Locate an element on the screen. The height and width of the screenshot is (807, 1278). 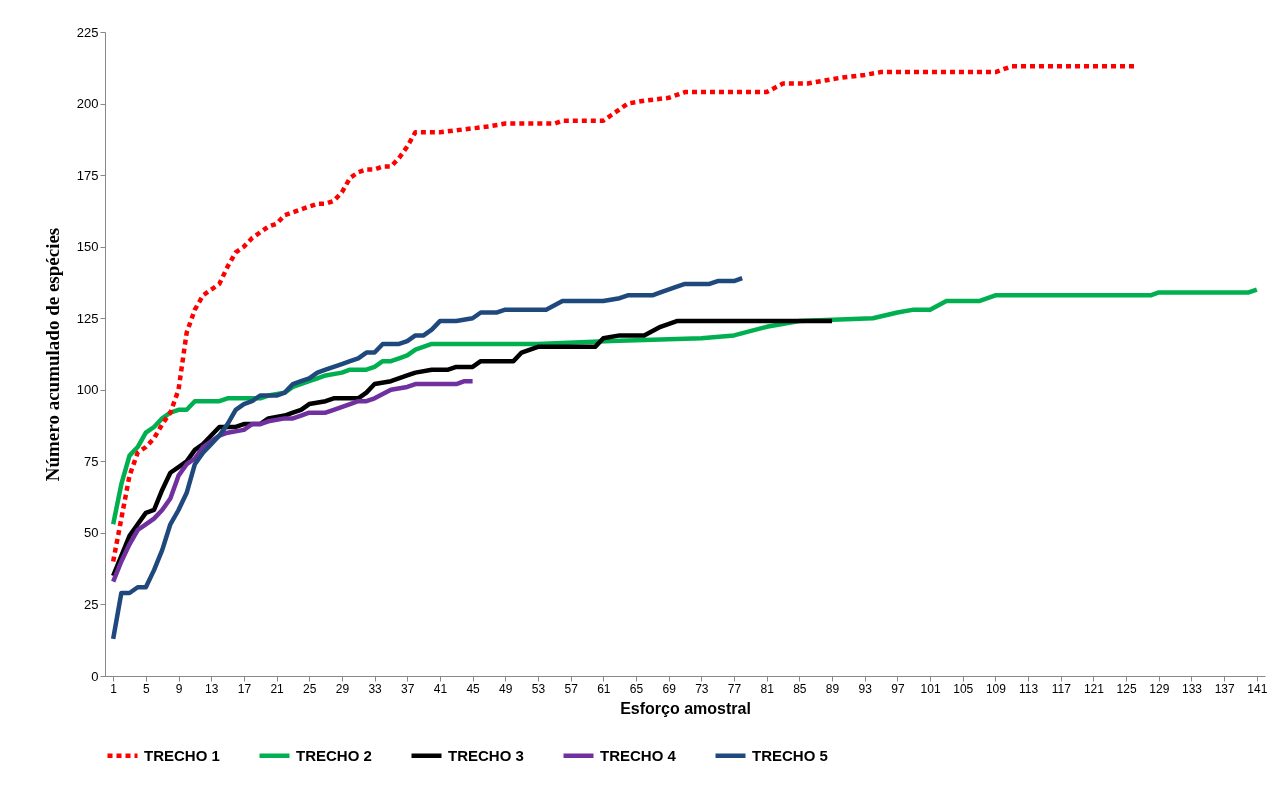
x-tick-label: 53 is located at coordinates (538, 688).